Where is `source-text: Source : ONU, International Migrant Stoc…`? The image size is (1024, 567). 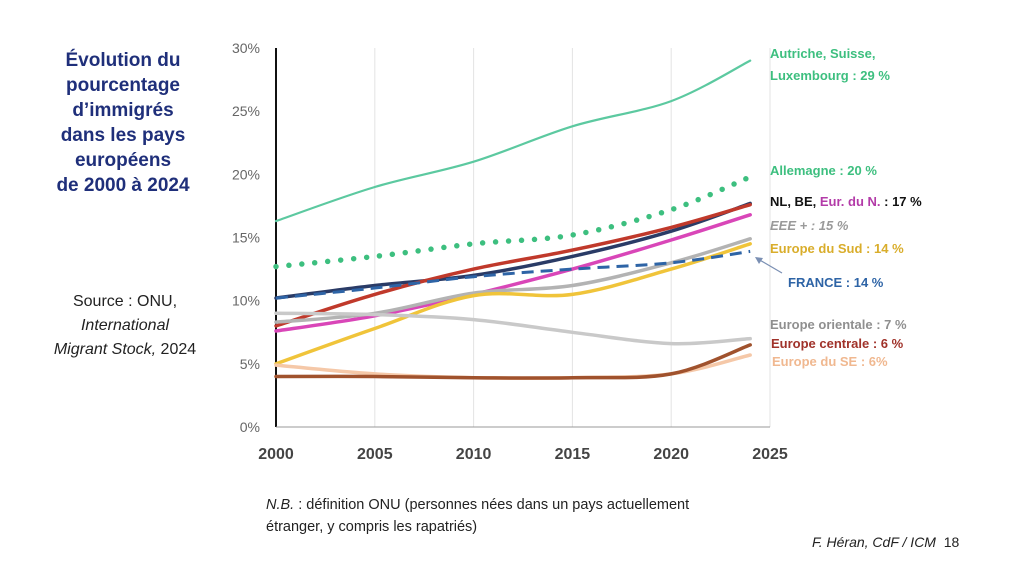
source-text: Source : ONU, International Migrant Stoc… is located at coordinates (125, 326).